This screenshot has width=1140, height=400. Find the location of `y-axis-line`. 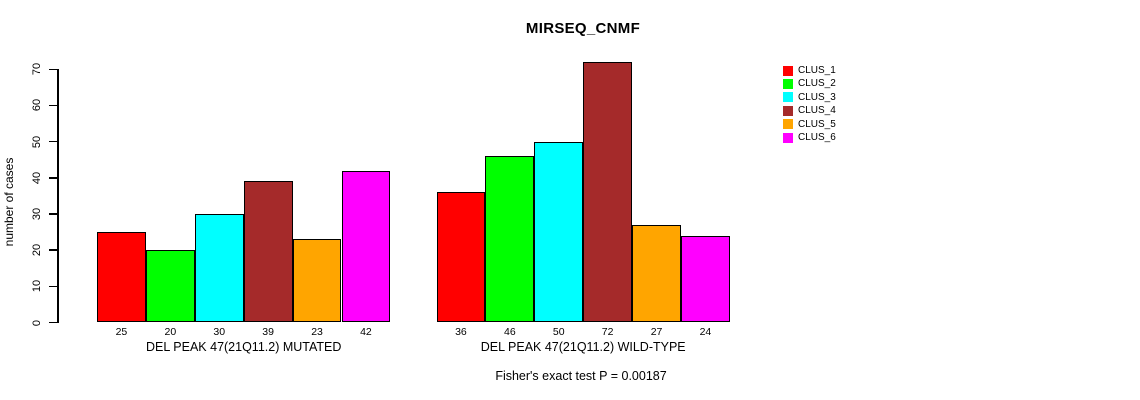

y-axis-line is located at coordinates (58, 196).